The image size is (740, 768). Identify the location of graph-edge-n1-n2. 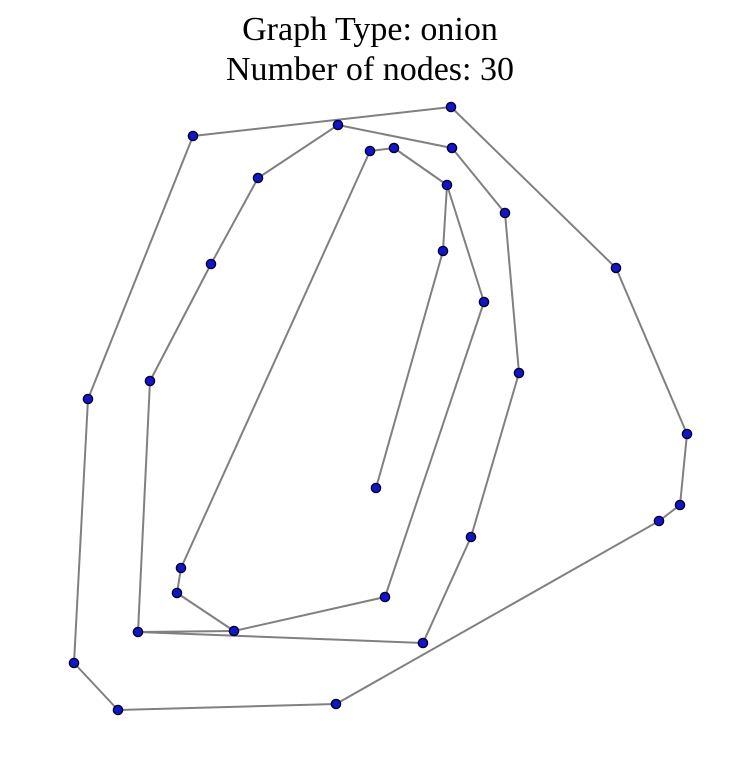
(445, 218).